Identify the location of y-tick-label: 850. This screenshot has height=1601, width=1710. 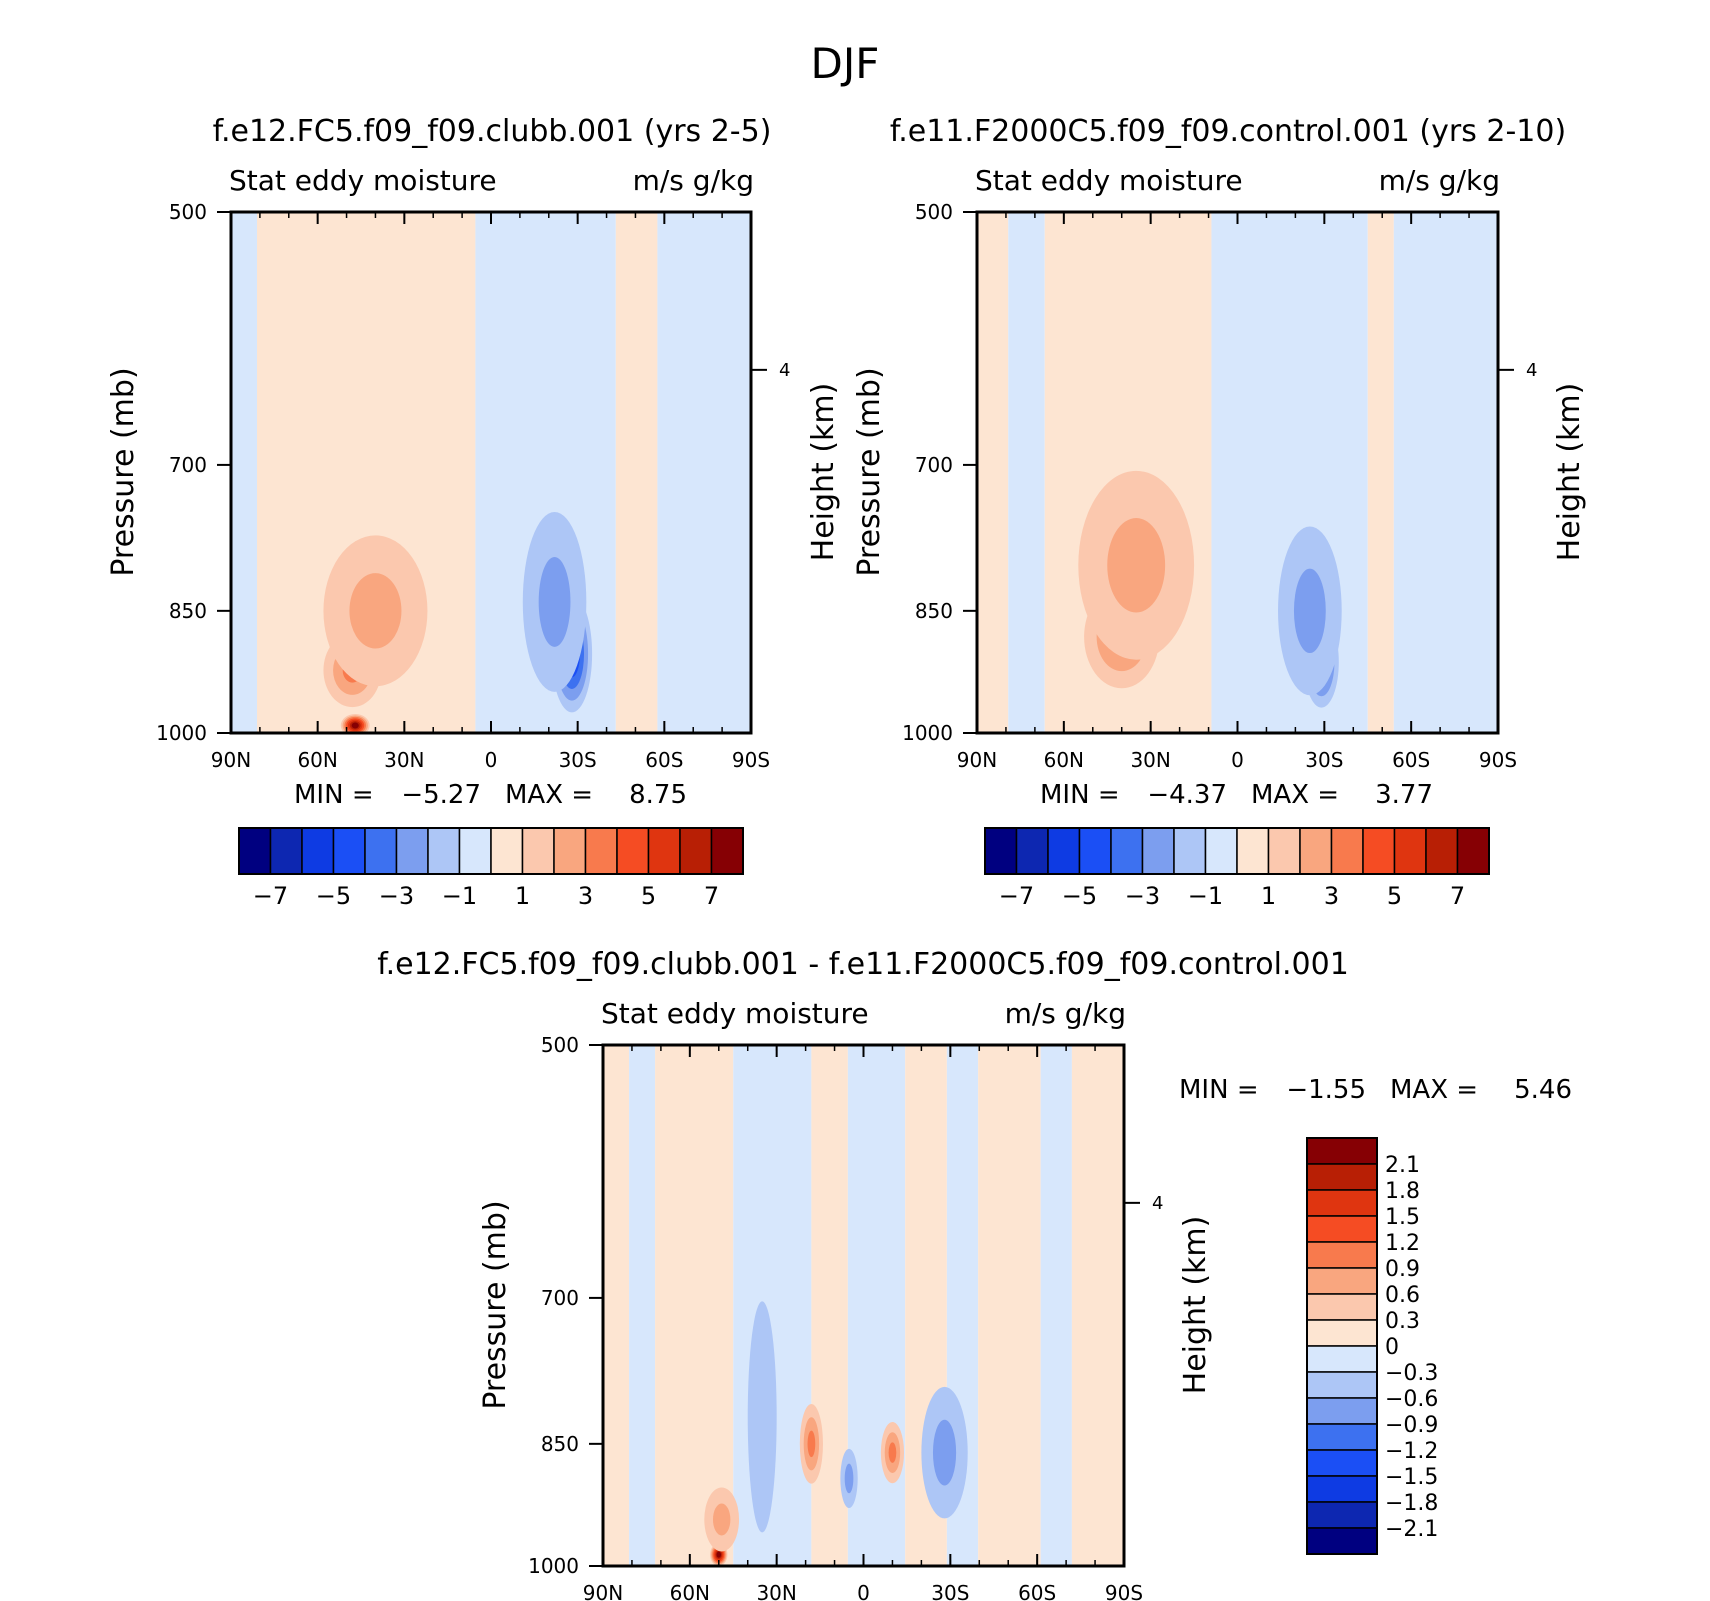
(188, 611).